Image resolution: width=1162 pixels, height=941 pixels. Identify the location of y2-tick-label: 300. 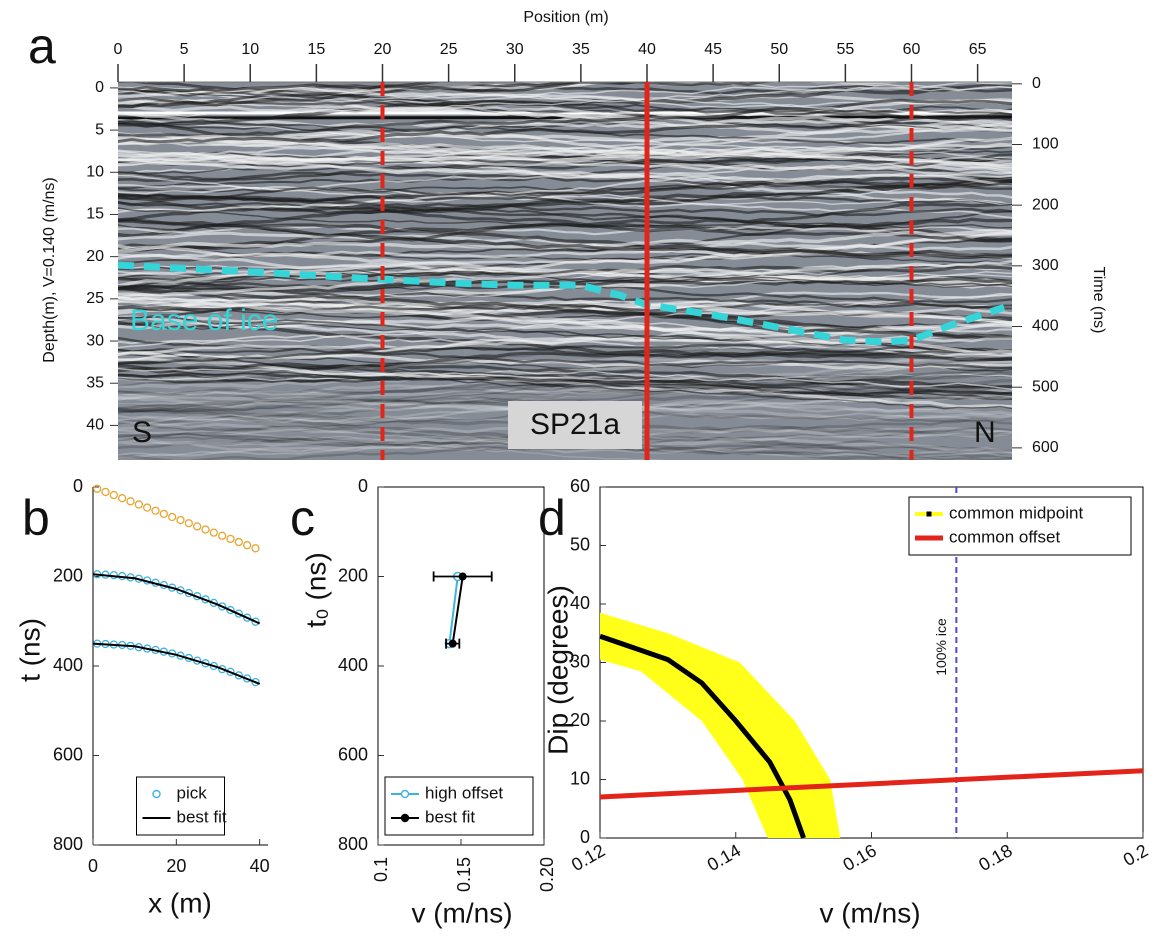
(1045, 265).